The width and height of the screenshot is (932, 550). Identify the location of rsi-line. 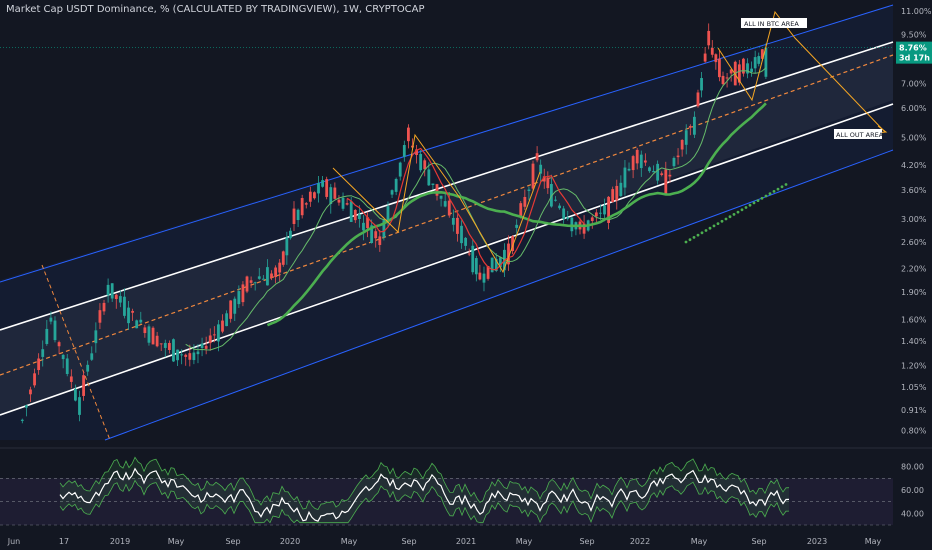
(424, 494).